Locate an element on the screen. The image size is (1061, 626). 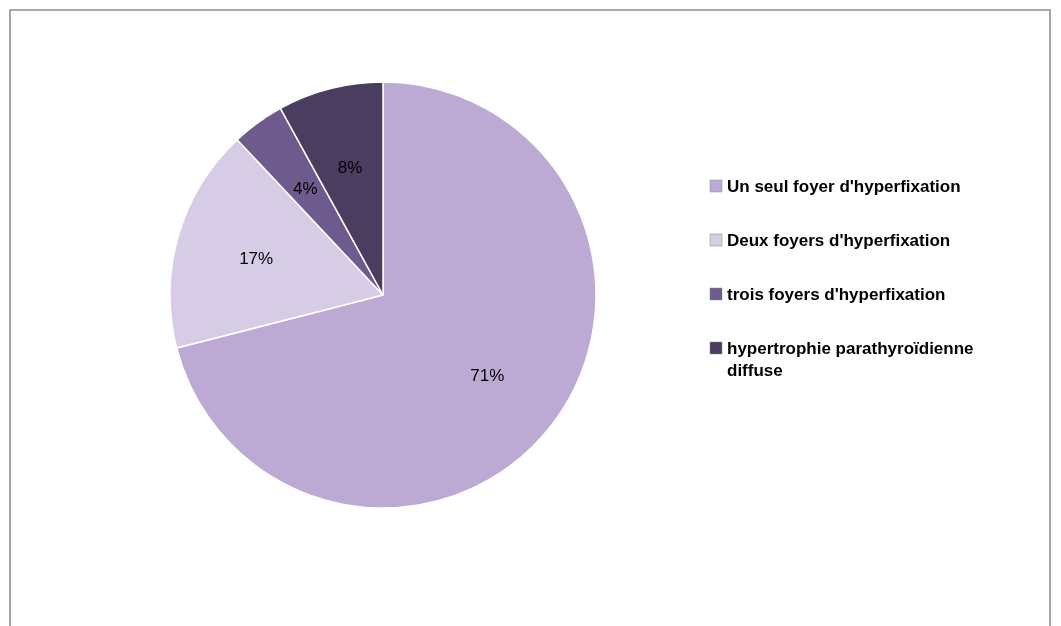
data-label: 71% is located at coordinates (487, 376).